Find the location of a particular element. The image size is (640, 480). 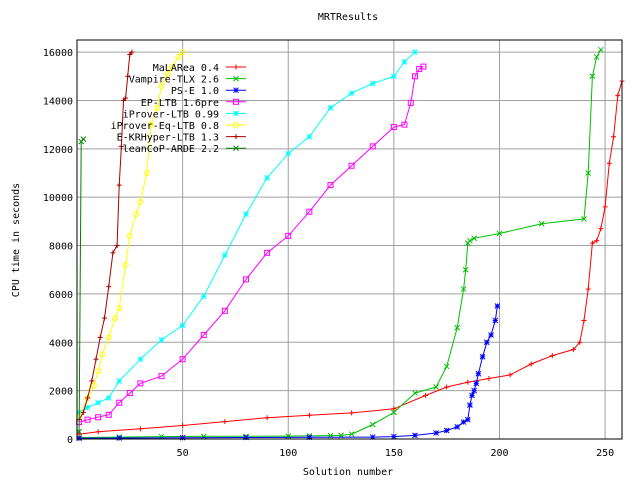

x-tick-label: 50 is located at coordinates (183, 453).